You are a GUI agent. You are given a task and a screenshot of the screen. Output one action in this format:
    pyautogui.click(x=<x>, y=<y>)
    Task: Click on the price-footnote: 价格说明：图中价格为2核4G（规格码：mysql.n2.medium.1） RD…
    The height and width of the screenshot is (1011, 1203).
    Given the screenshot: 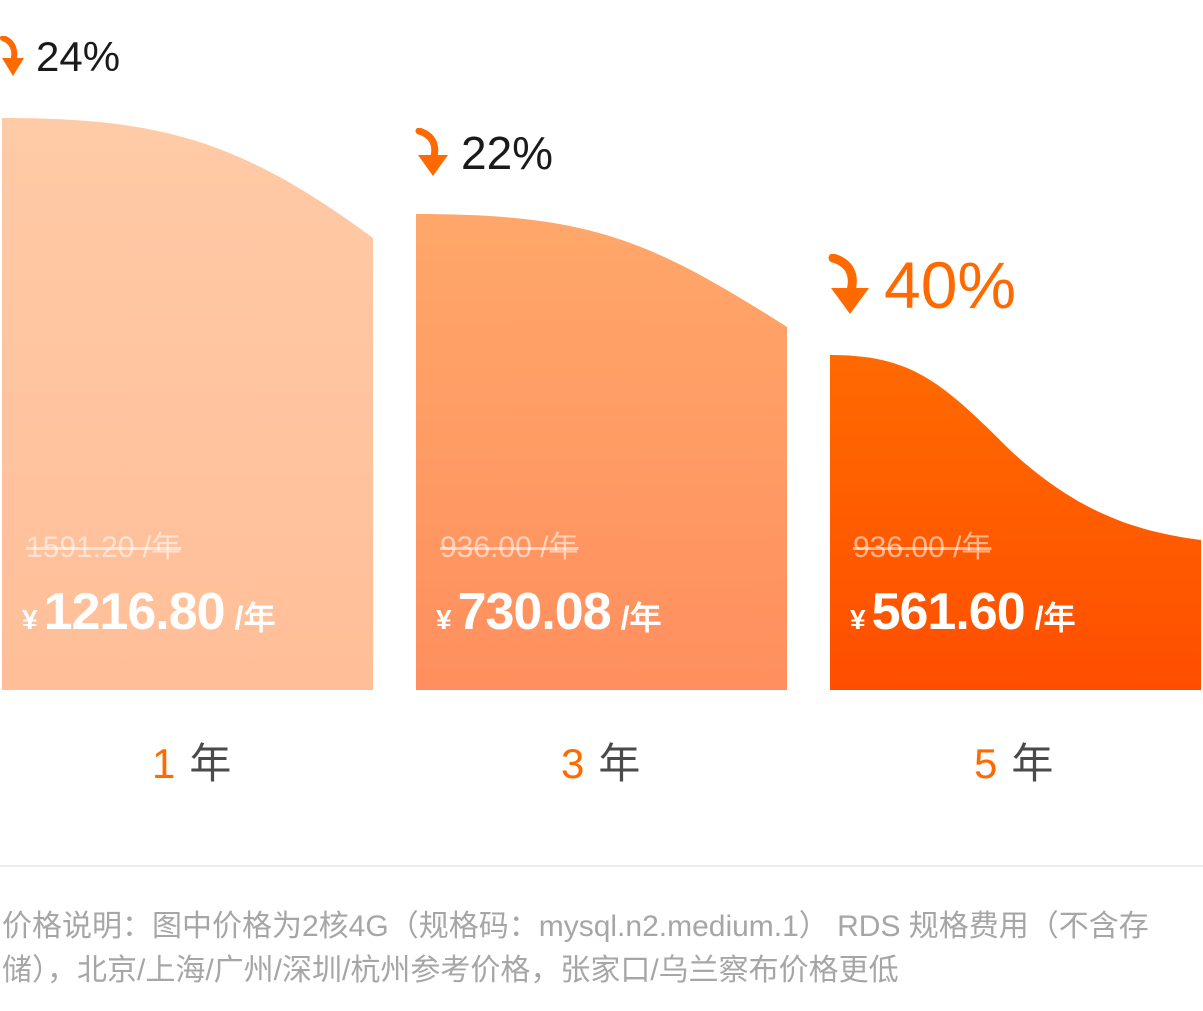 What is the action you would take?
    pyautogui.click(x=575, y=948)
    